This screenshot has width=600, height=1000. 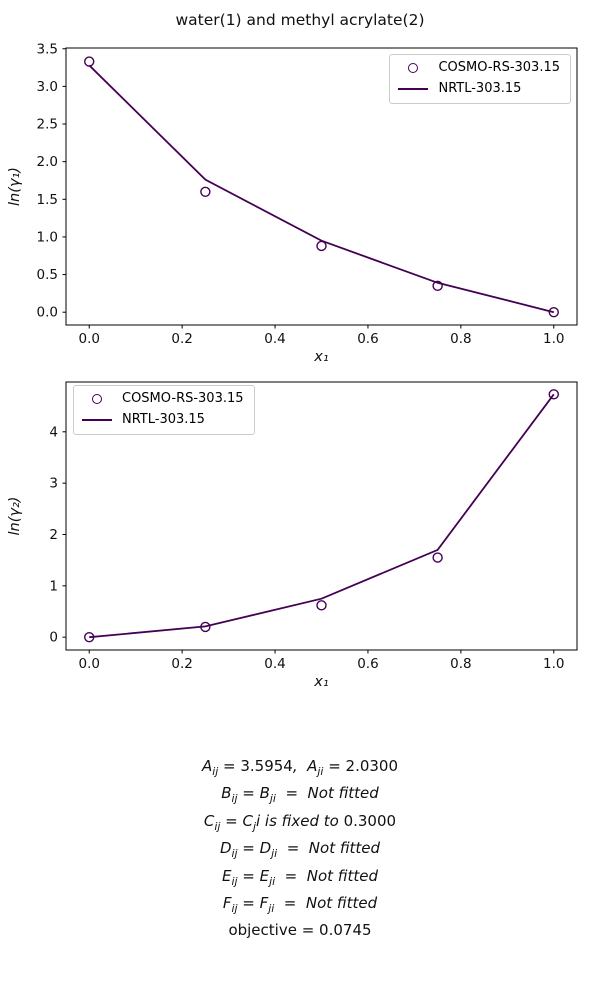 I want to click on svg-text: 2, so click(x=53, y=535).